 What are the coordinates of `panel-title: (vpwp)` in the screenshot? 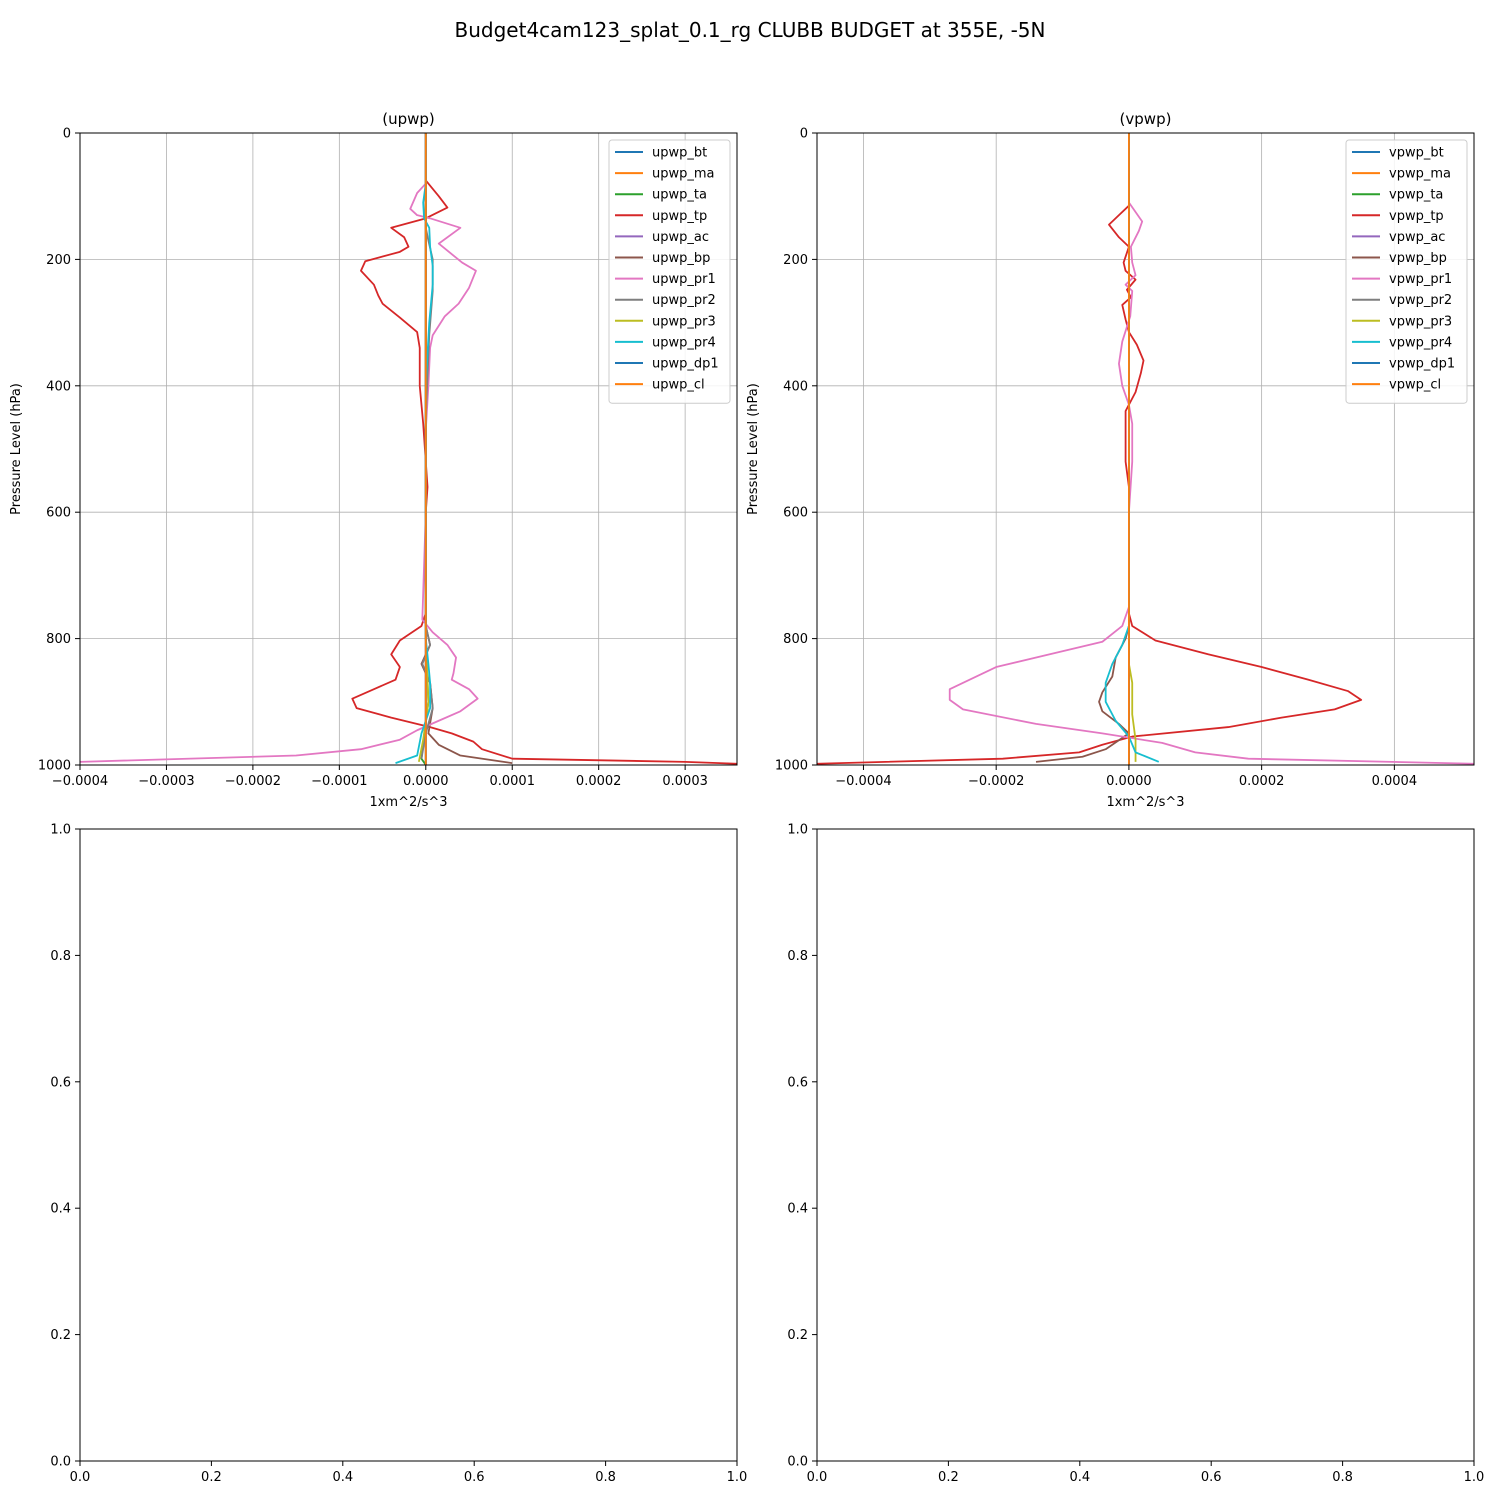 It's located at (1146, 119).